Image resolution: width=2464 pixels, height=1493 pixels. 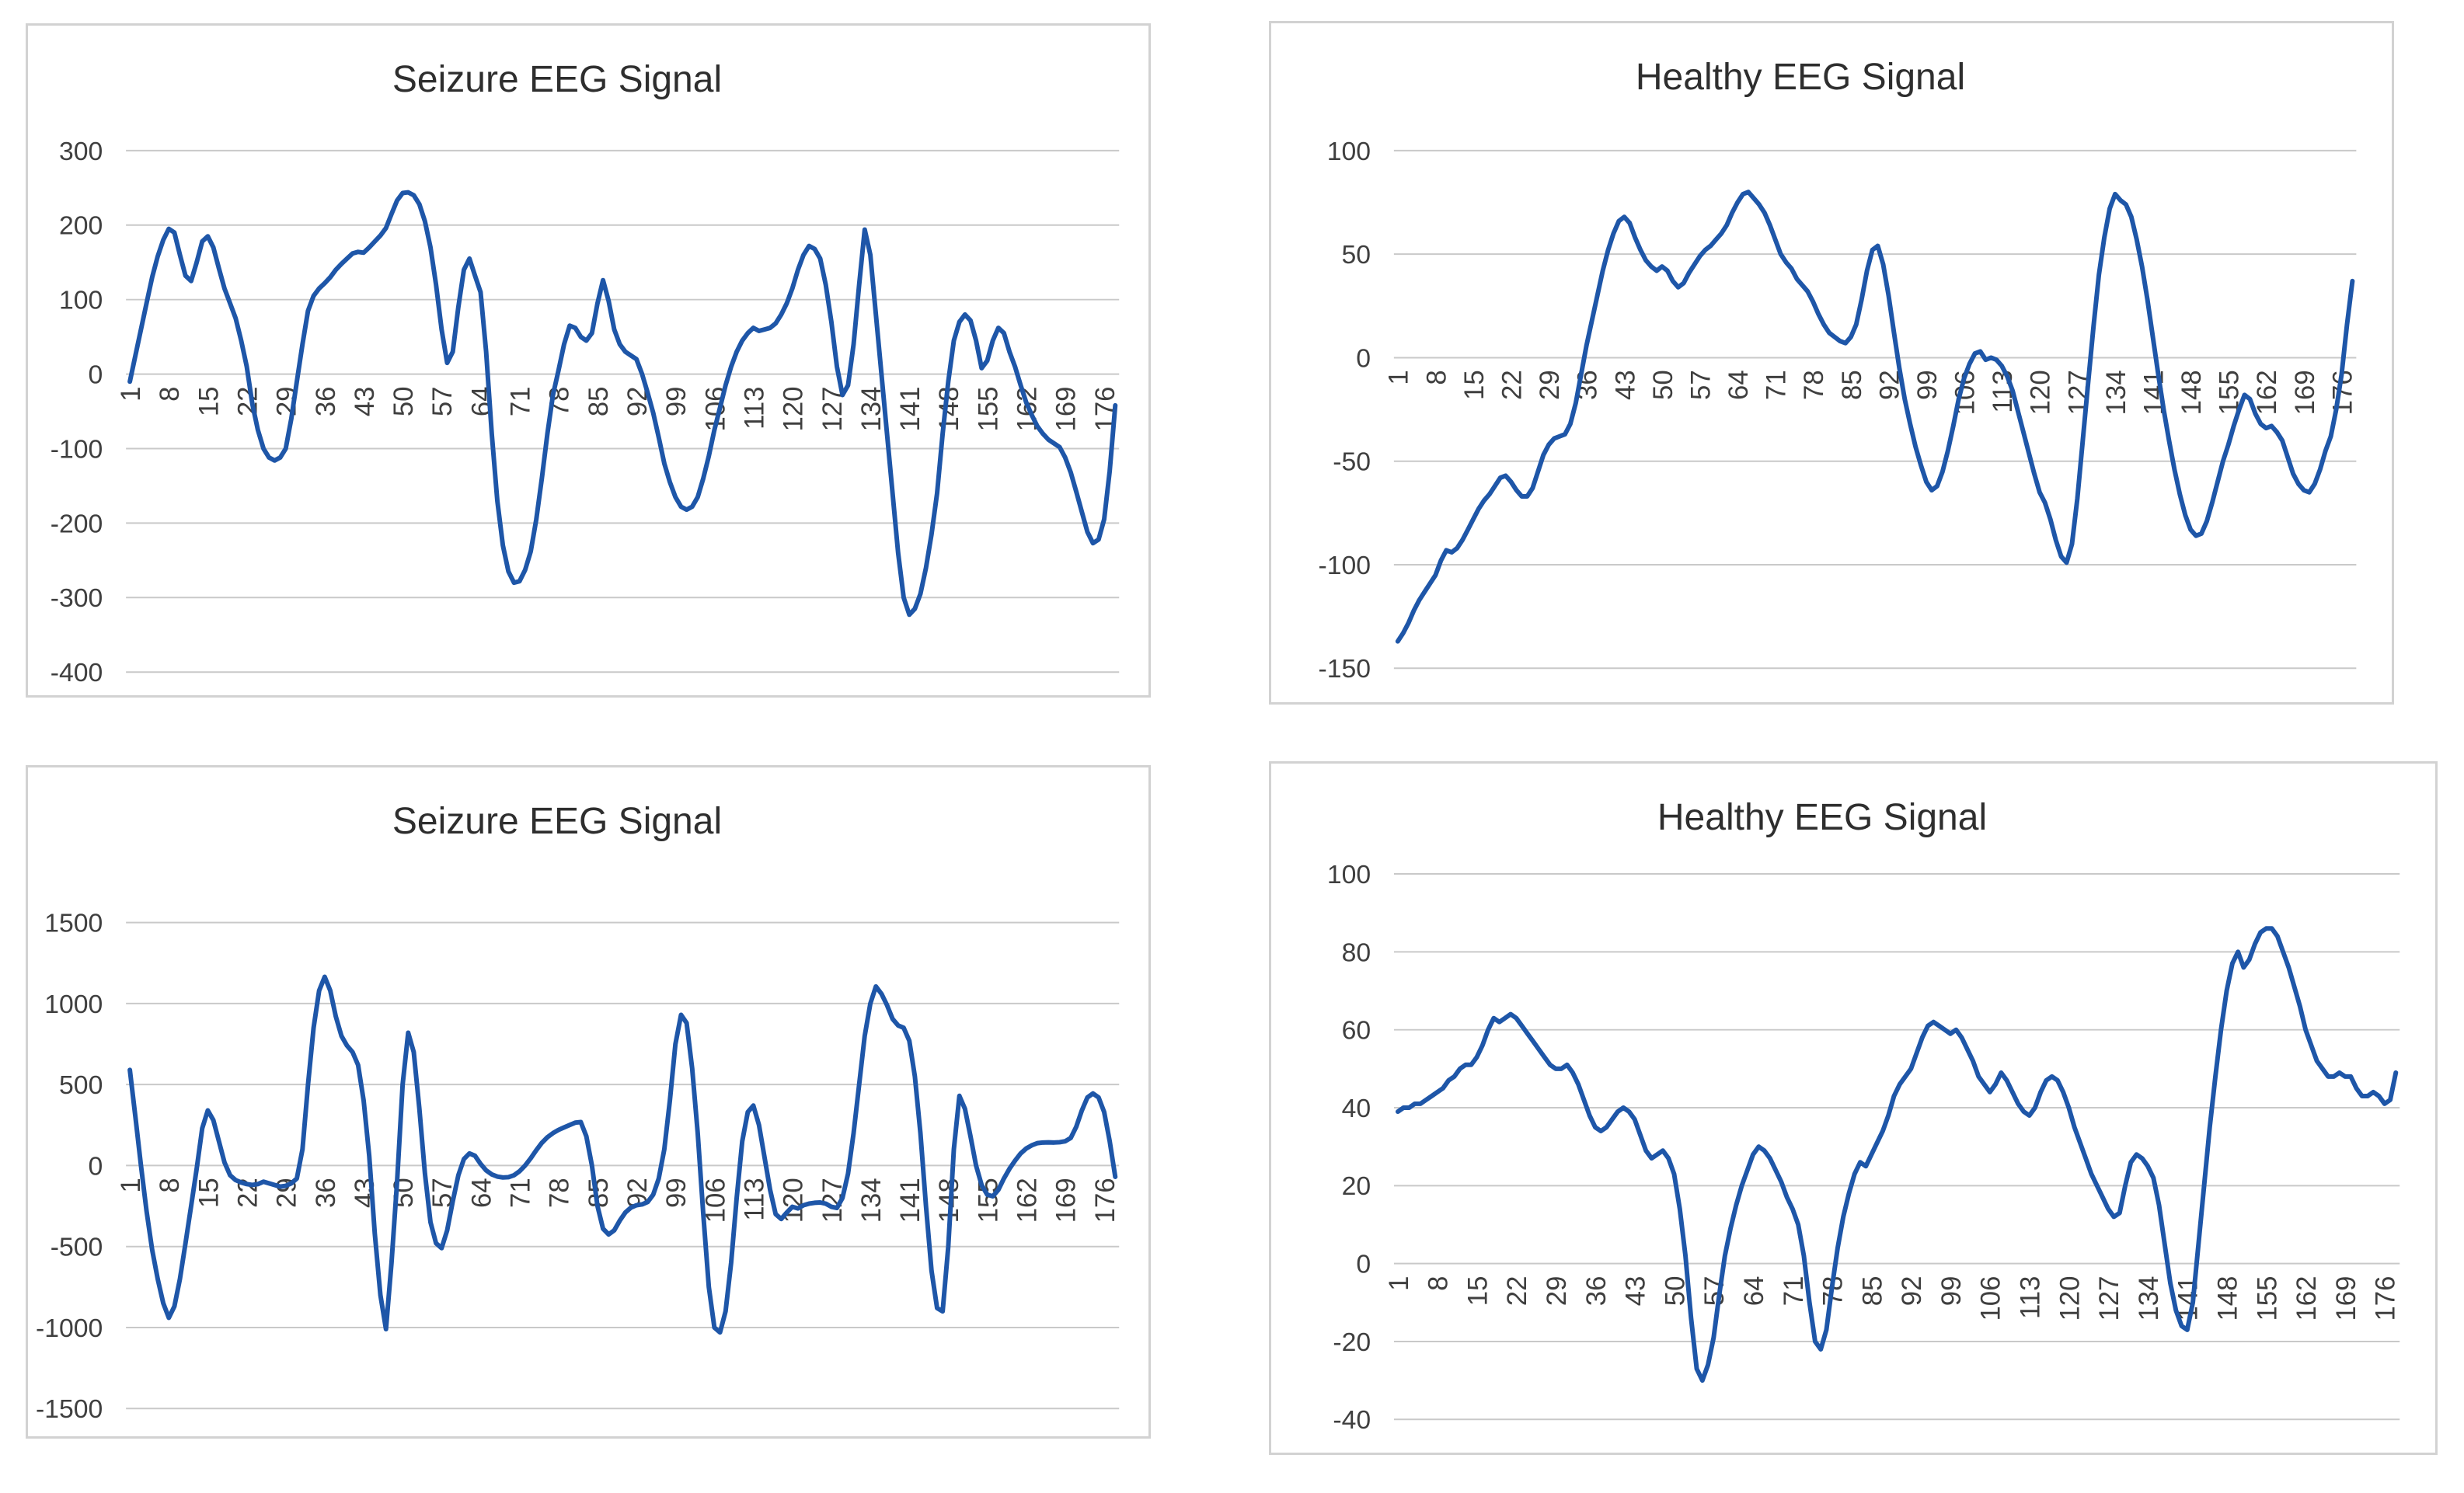 I want to click on svg-text: -1000, so click(x=69, y=1328).